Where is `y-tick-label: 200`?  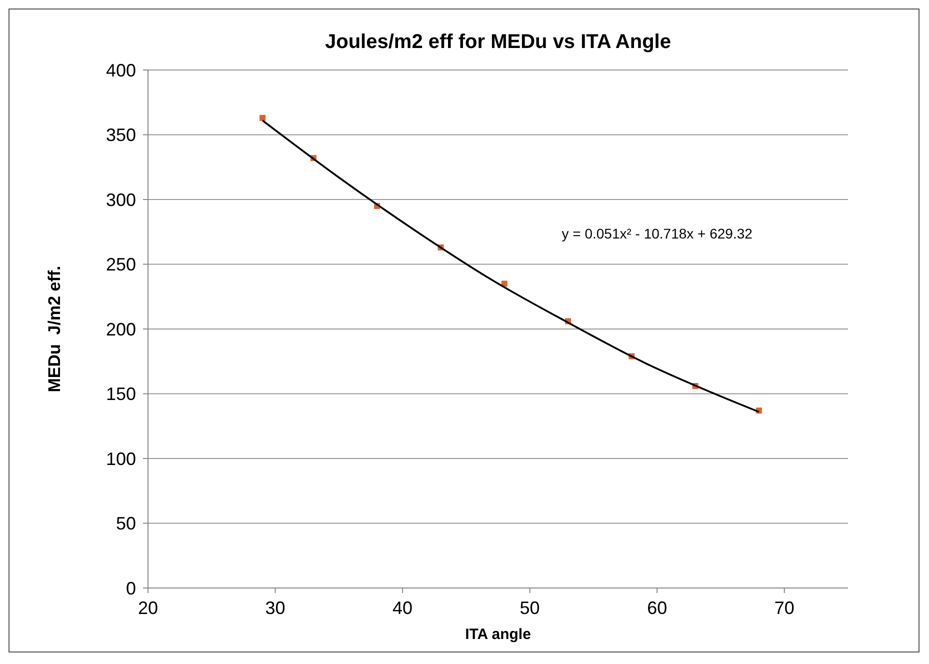 y-tick-label: 200 is located at coordinates (121, 329).